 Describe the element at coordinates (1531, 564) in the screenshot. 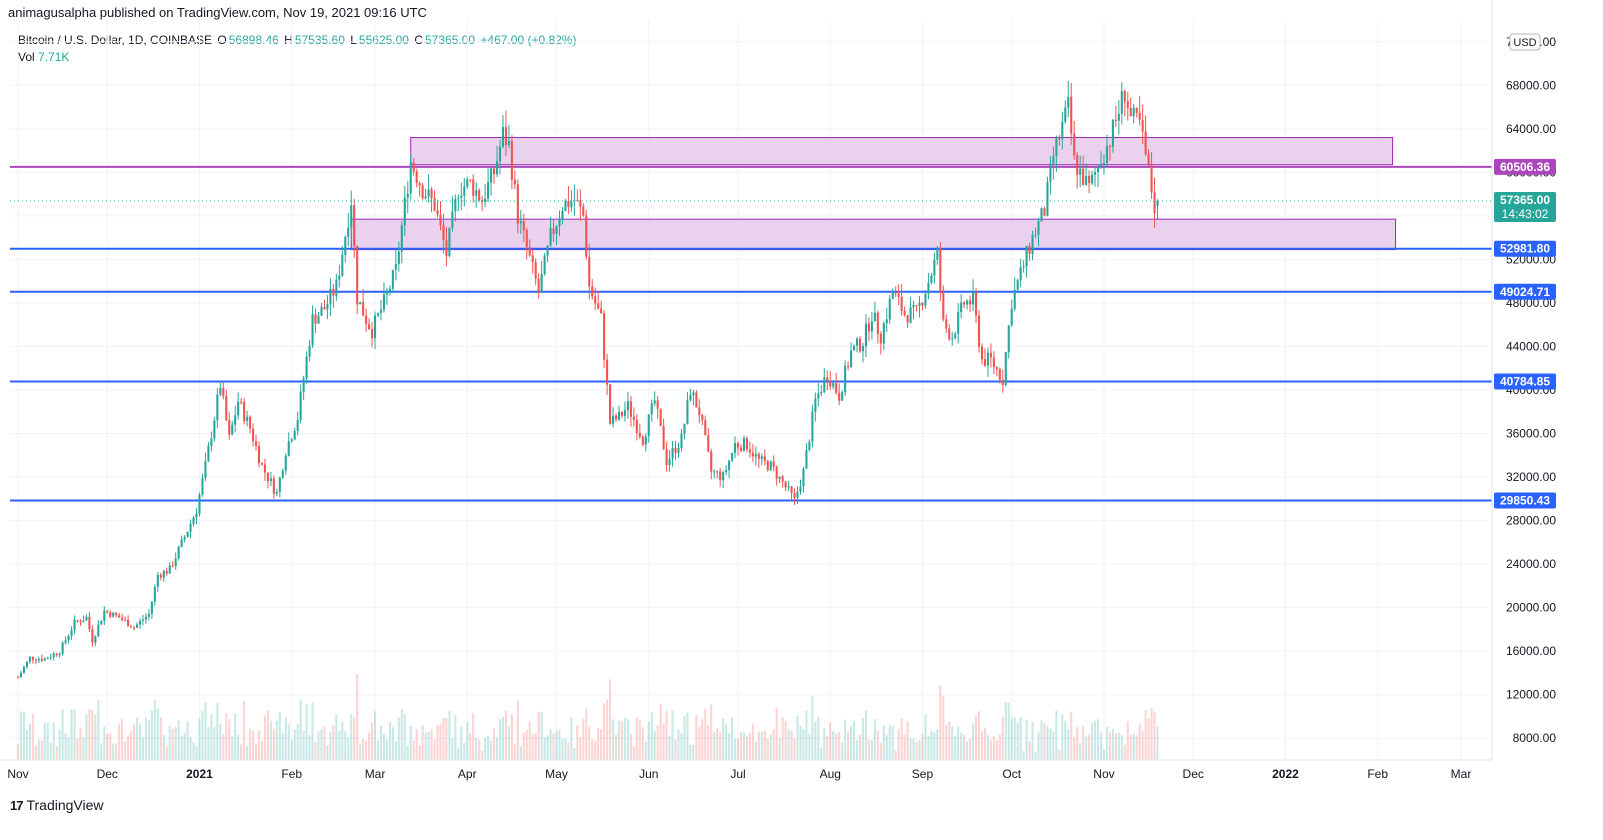

I see `price-tick-label: 24000.00` at that location.